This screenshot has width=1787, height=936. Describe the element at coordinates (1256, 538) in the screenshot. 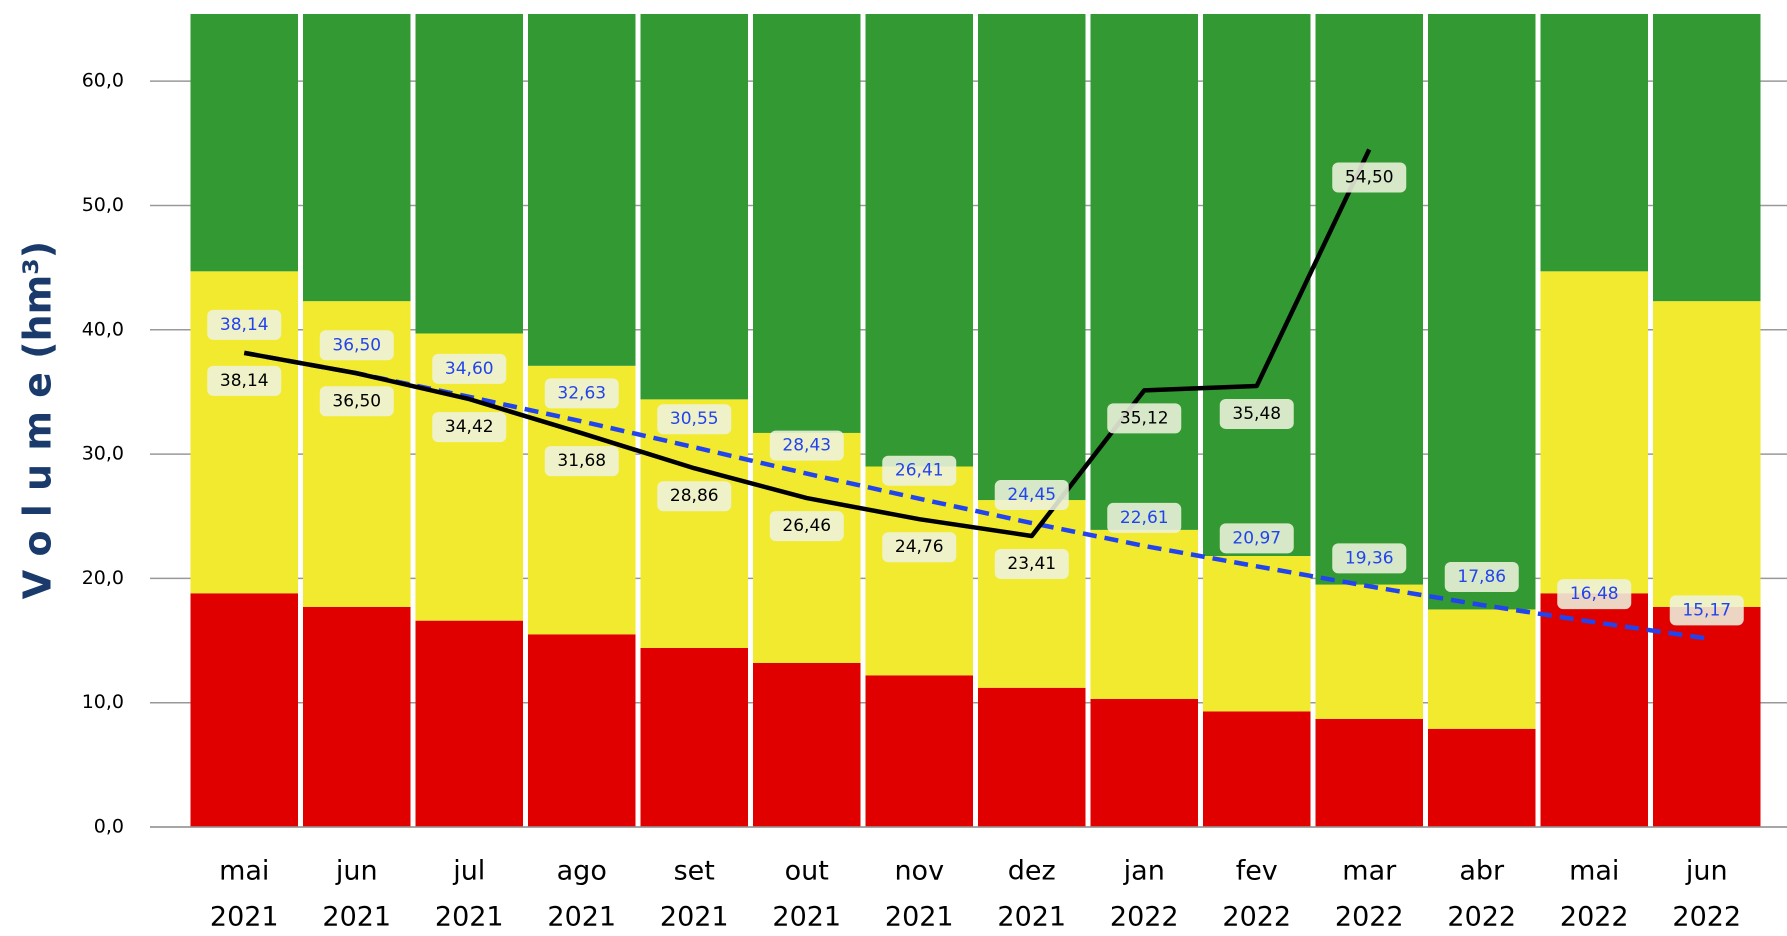

I see `data-label: 20,97` at that location.